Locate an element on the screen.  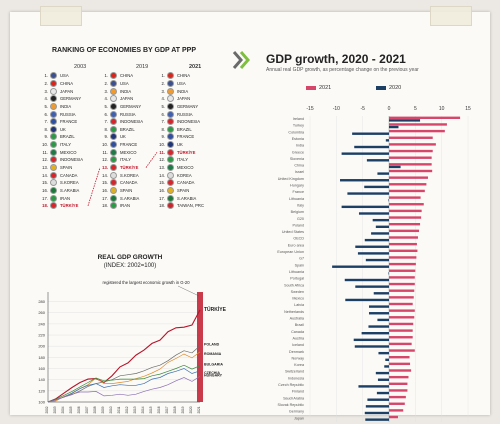
ranking-number: 4. is located at coordinates (106, 99).